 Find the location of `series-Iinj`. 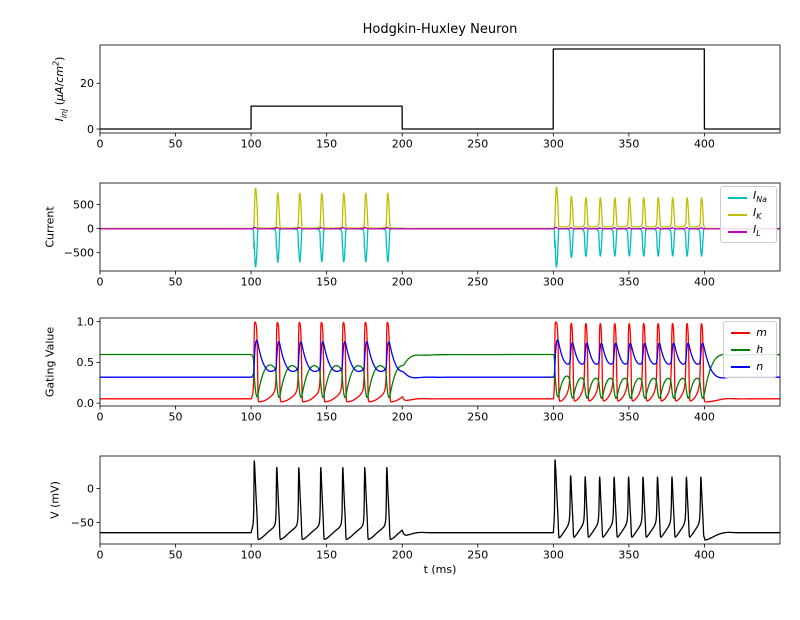

series-Iinj is located at coordinates (440, 89).